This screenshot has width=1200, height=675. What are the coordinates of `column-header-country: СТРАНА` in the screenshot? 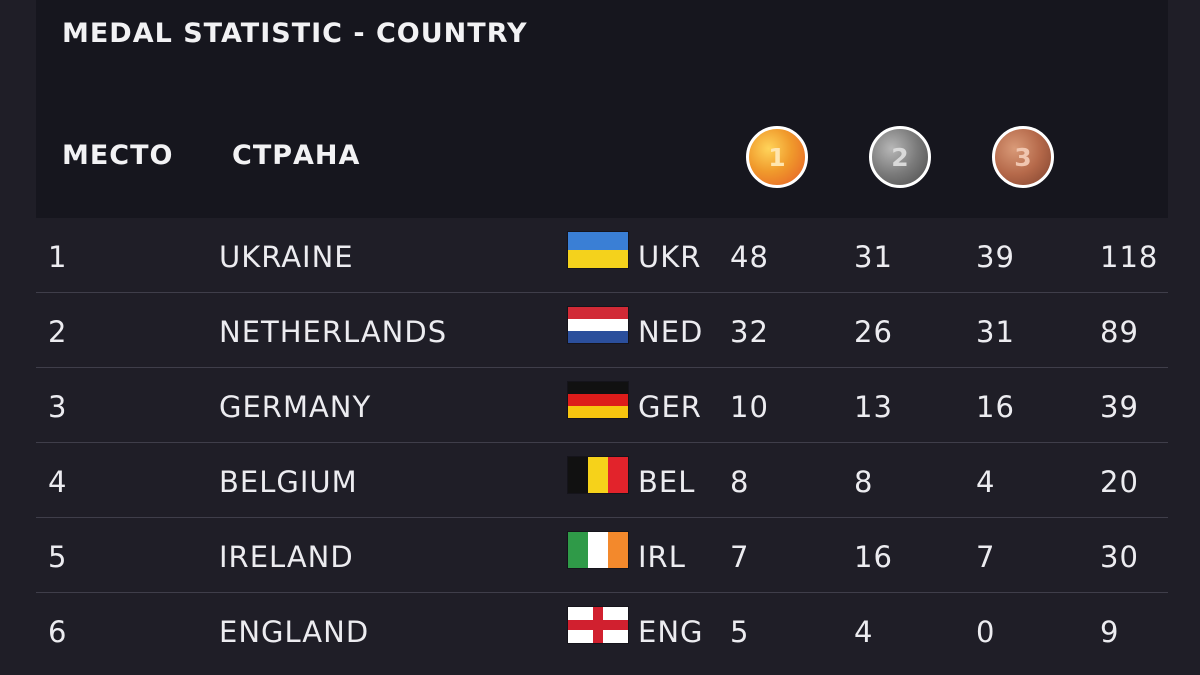 It's located at (296, 155).